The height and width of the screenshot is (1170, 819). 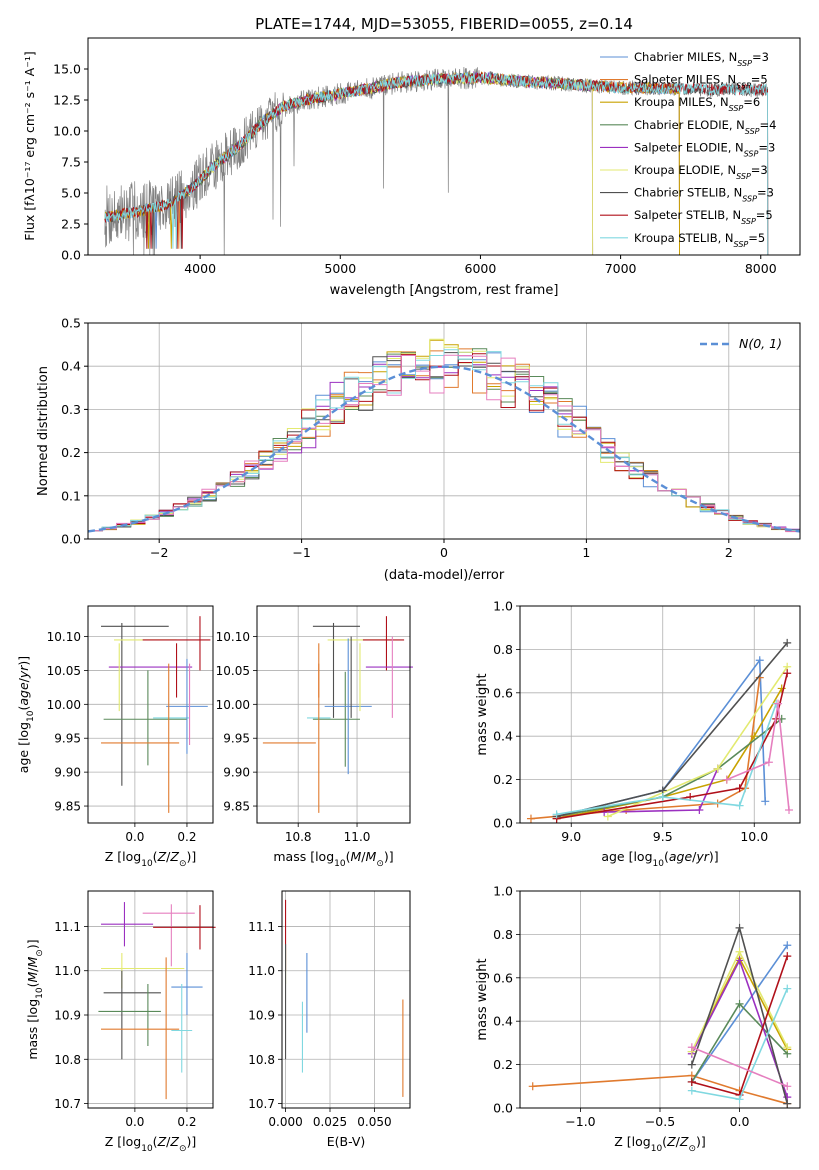 What do you see at coordinates (64, 705) in the screenshot?
I see `age-z-panel-y-tick-label: 10.00` at bounding box center [64, 705].